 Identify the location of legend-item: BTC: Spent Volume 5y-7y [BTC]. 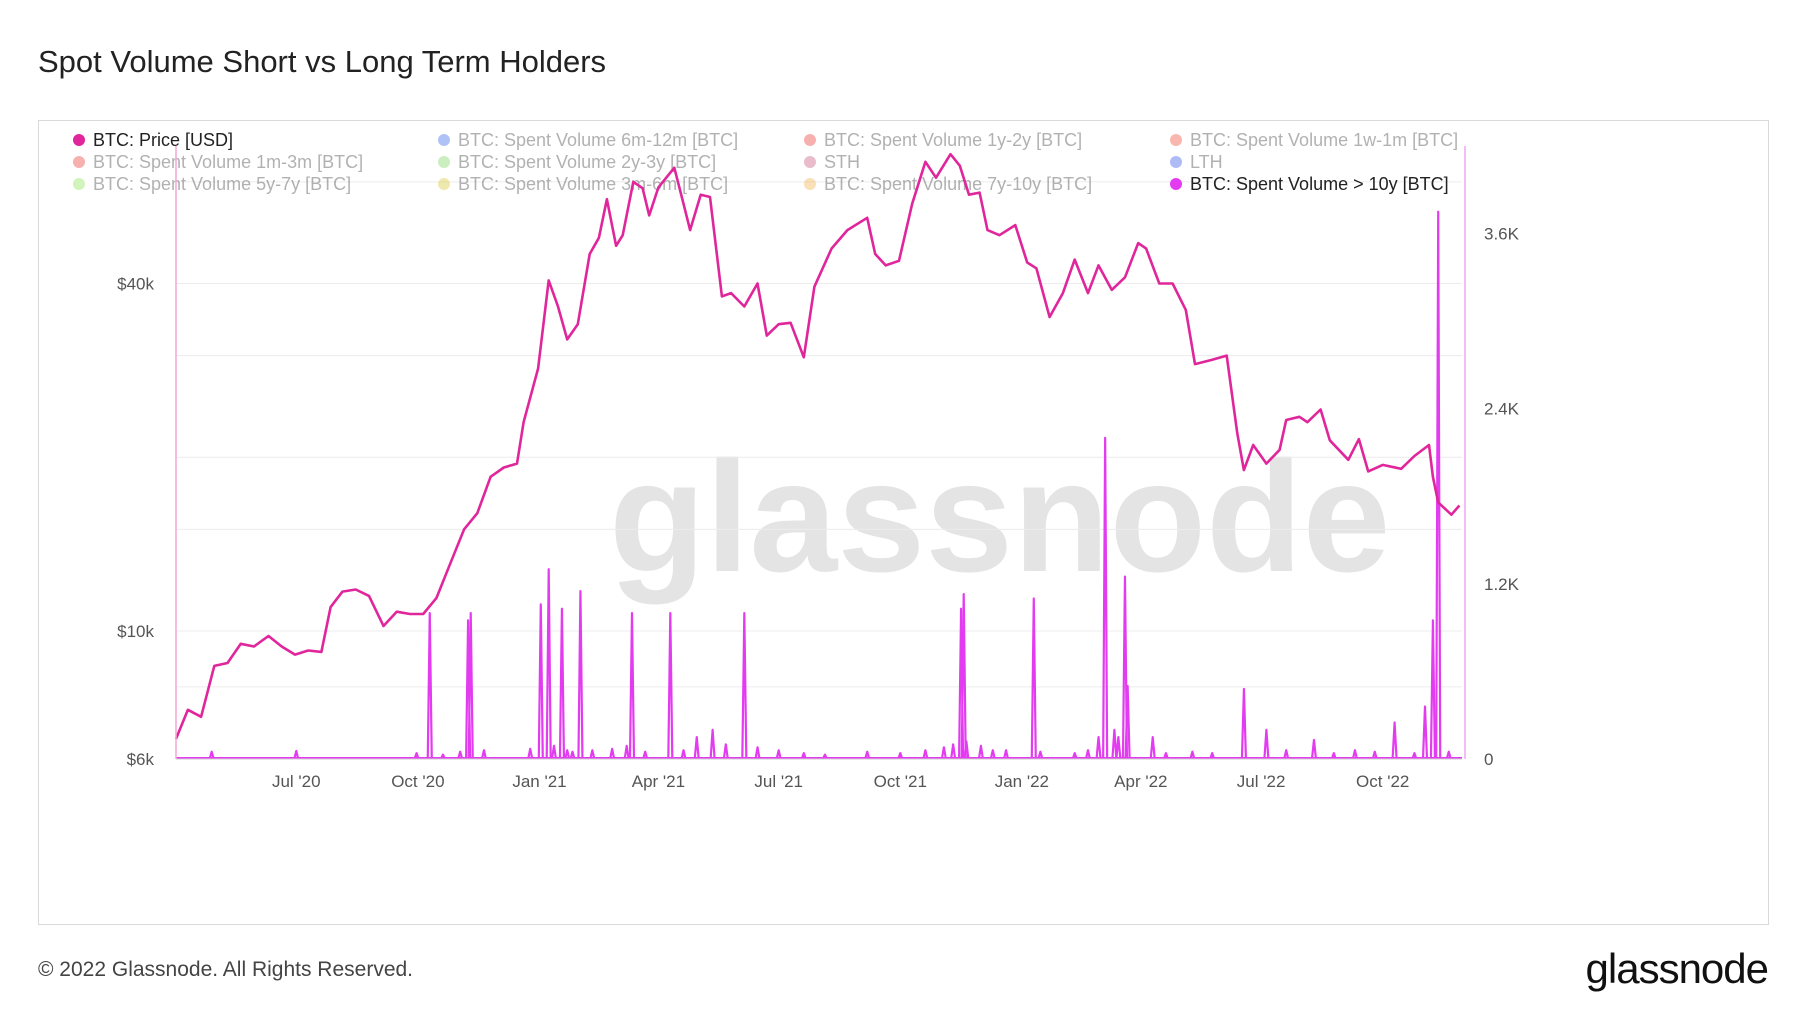
(212, 184).